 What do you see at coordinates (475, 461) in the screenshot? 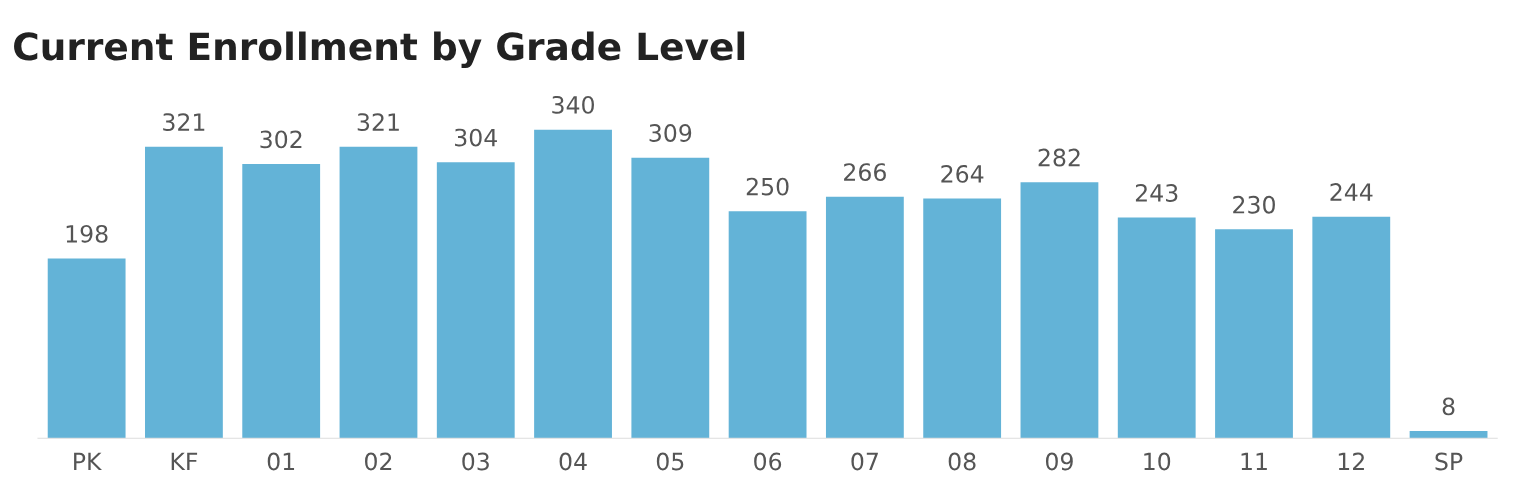
I see `x-tick-label: 03` at bounding box center [475, 461].